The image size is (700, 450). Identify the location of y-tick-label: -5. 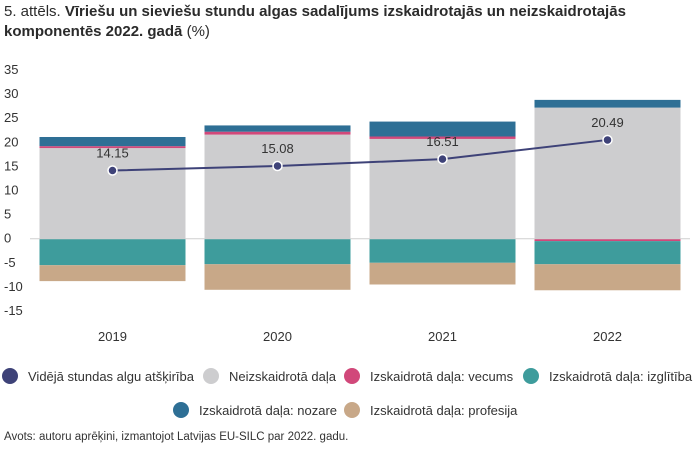
(10, 262).